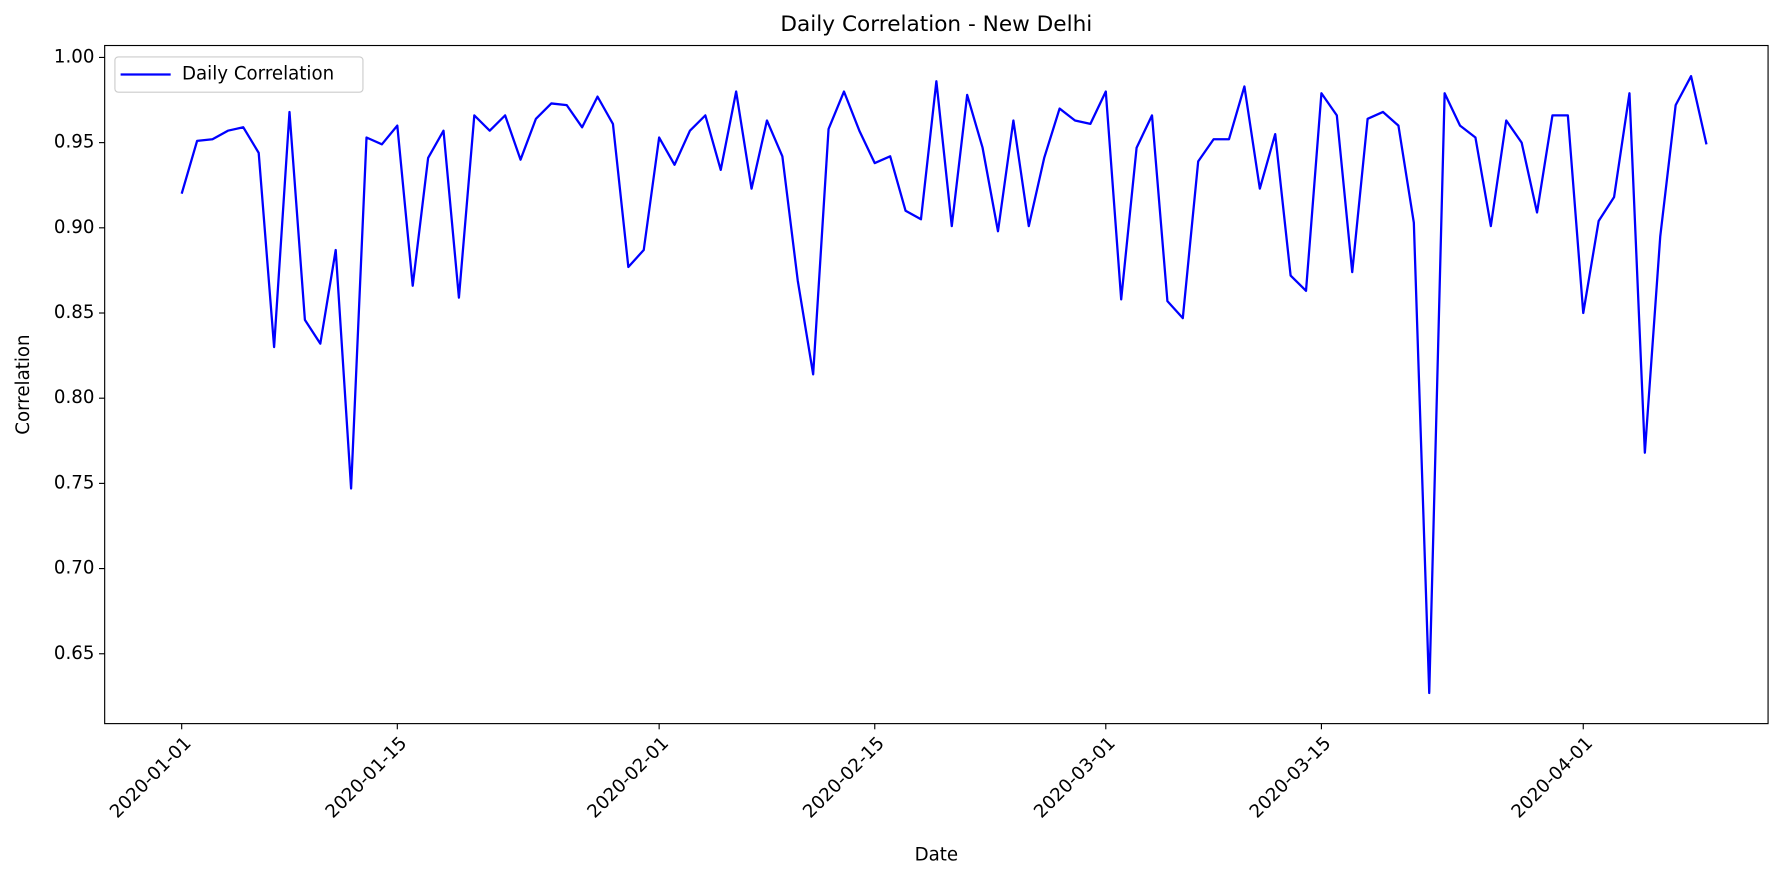 This screenshot has height=882, width=1784. What do you see at coordinates (74, 653) in the screenshot?
I see `y-tick-label: 0.65` at bounding box center [74, 653].